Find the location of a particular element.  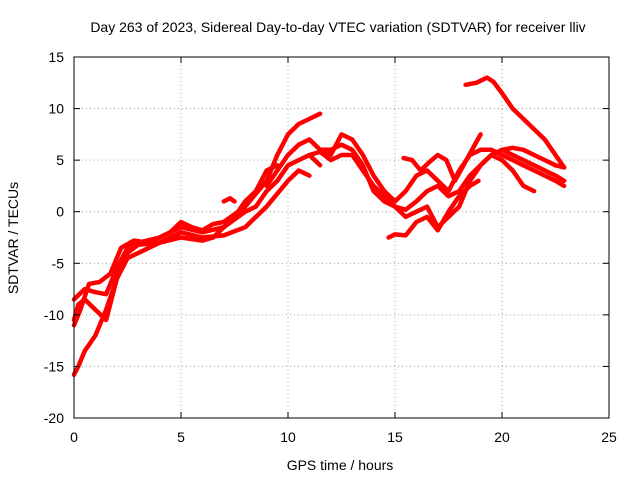

series-line-track-a is located at coordinates (175, 270).